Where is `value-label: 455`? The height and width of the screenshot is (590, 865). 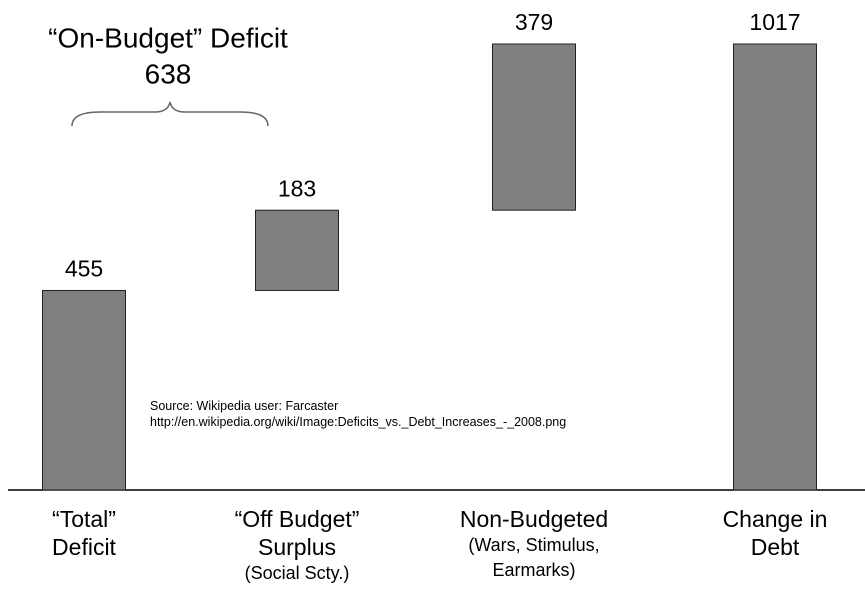 value-label: 455 is located at coordinates (84, 269).